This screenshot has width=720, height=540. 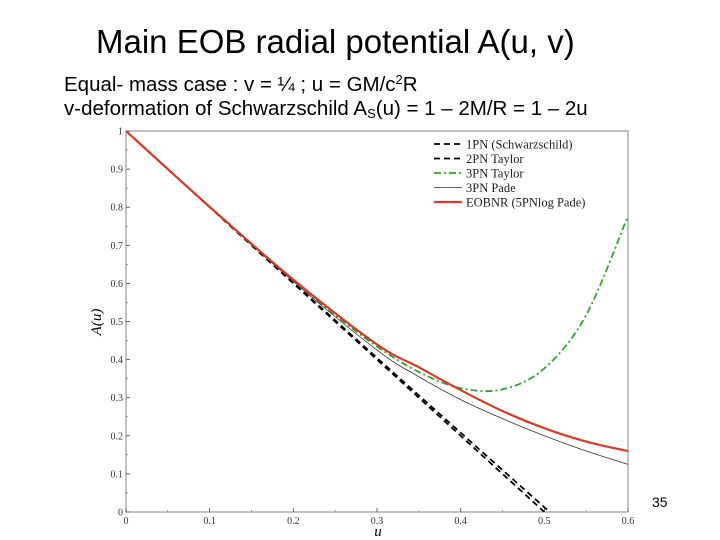 What do you see at coordinates (117, 322) in the screenshot?
I see `y-tick-label: 0.5` at bounding box center [117, 322].